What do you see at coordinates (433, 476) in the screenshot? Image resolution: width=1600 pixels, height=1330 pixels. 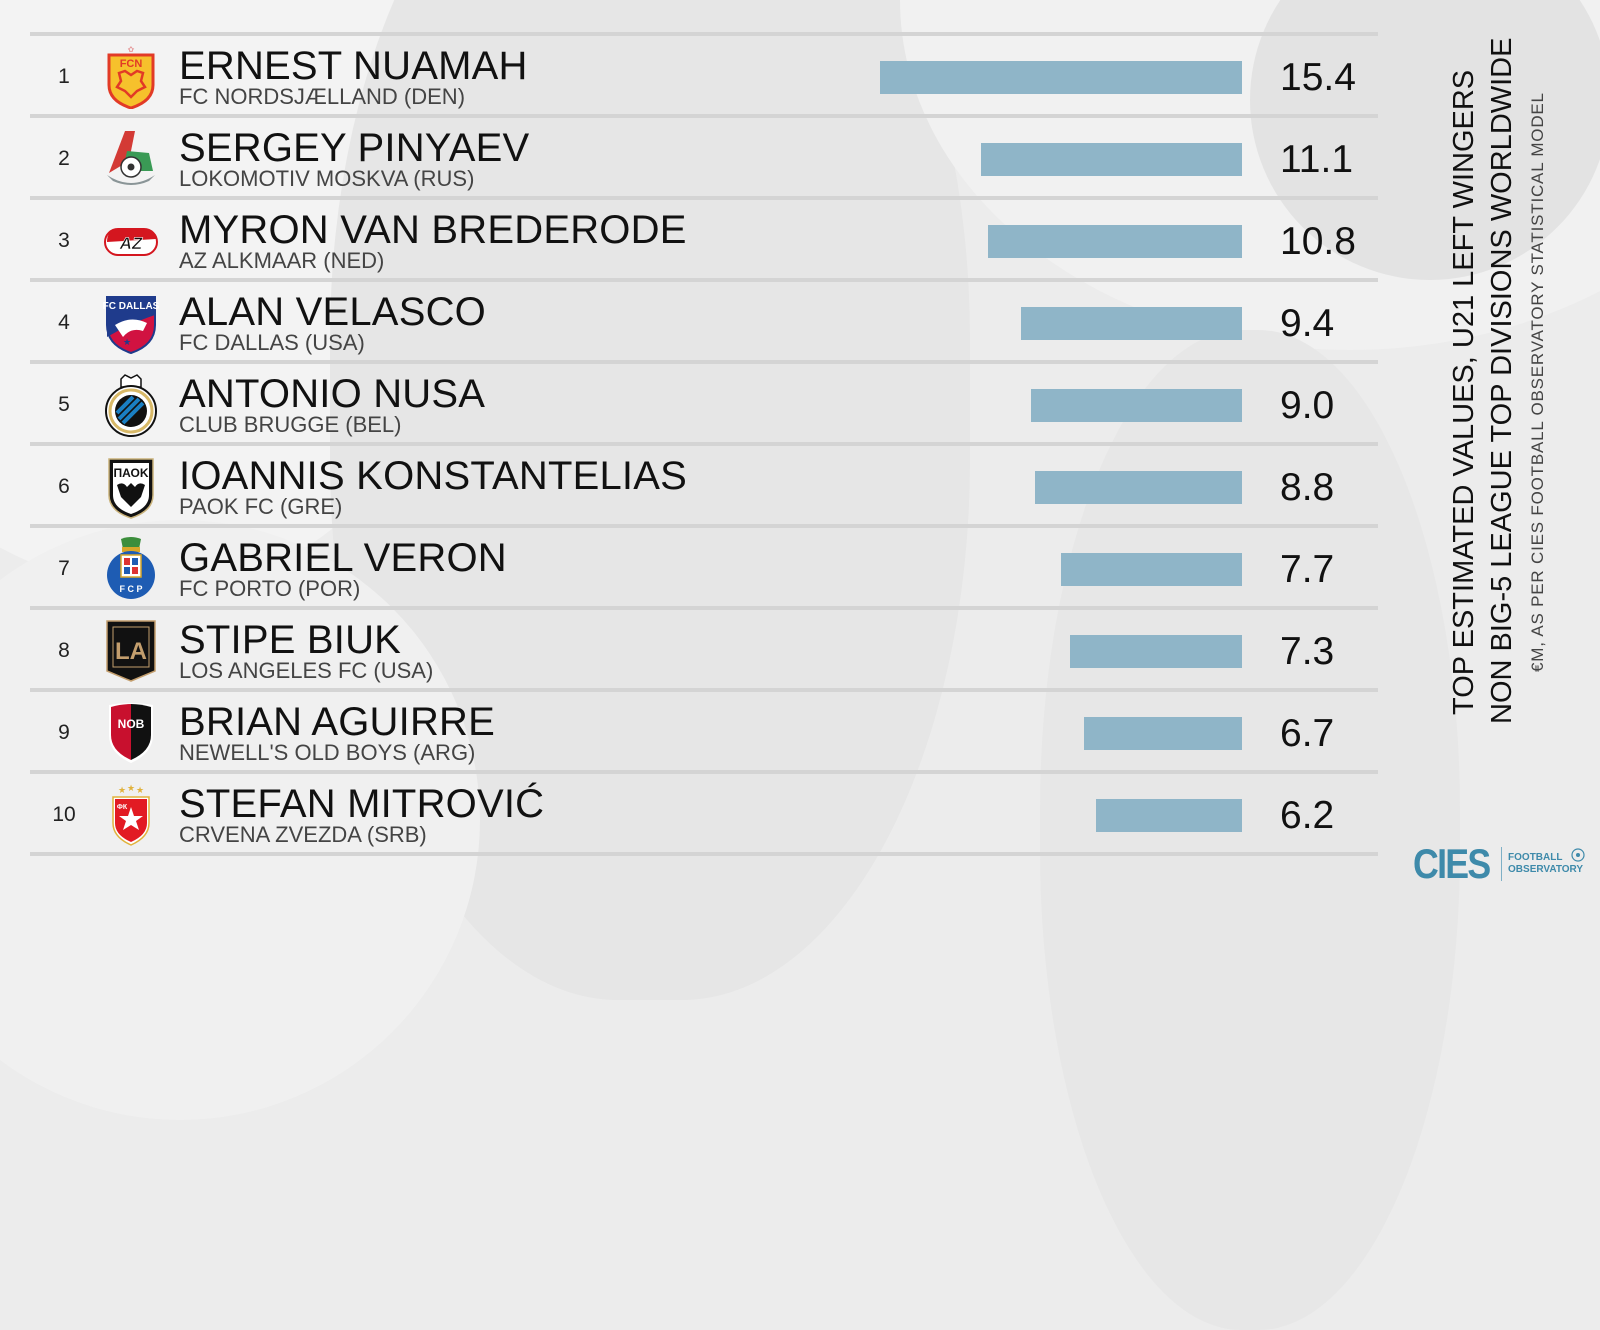 I see `player-name: IOANNIS KONSTANTELIAS` at bounding box center [433, 476].